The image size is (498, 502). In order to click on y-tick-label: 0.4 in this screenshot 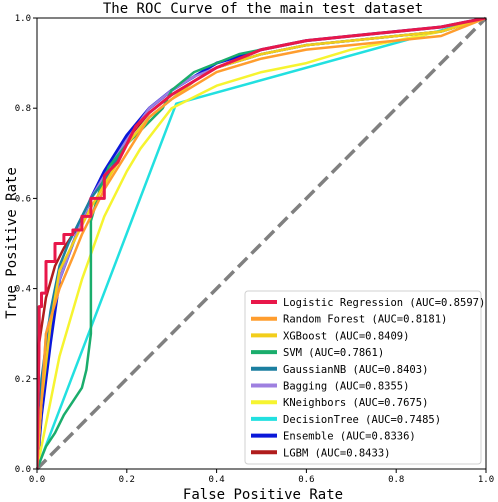, I will do `click(23, 290)`.